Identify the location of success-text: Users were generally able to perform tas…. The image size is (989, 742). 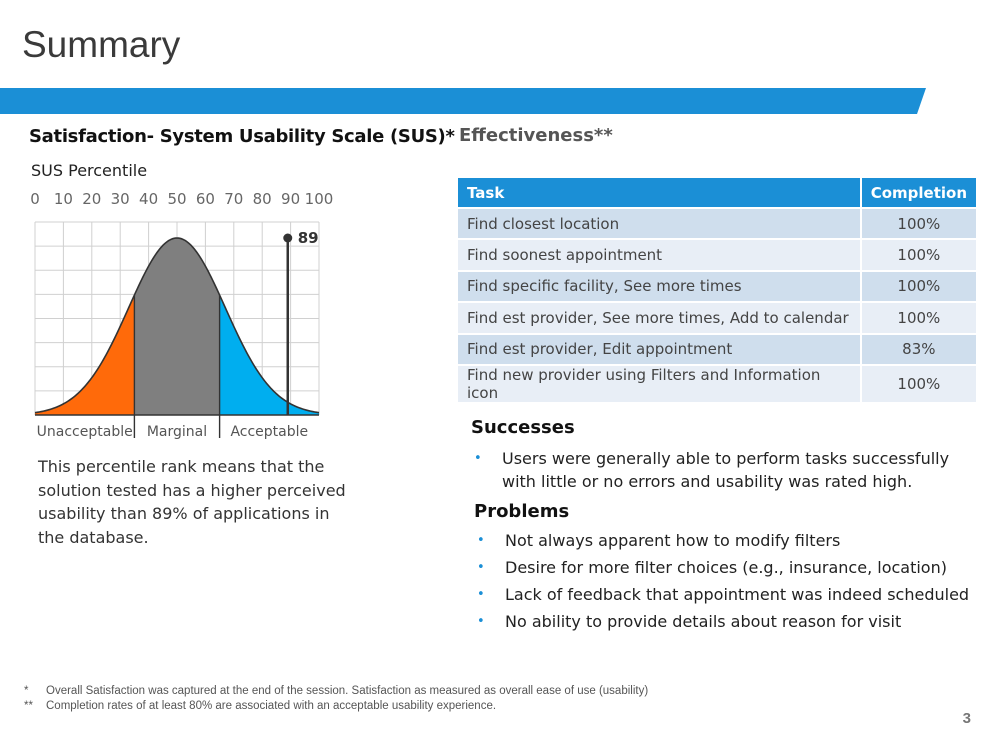
(726, 470).